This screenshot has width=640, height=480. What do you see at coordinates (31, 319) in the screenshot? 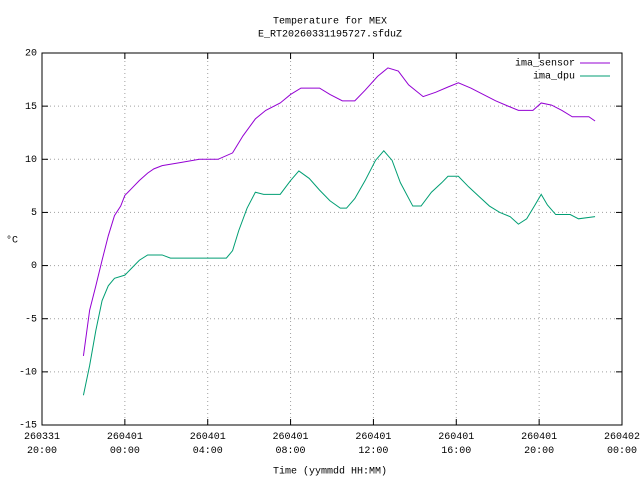
I see `y-tick-label: -5` at bounding box center [31, 319].